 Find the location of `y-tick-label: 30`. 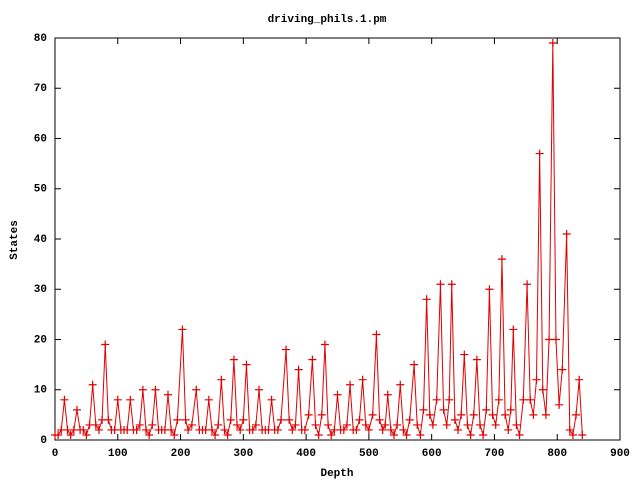

y-tick-label: 30 is located at coordinates (40, 290).